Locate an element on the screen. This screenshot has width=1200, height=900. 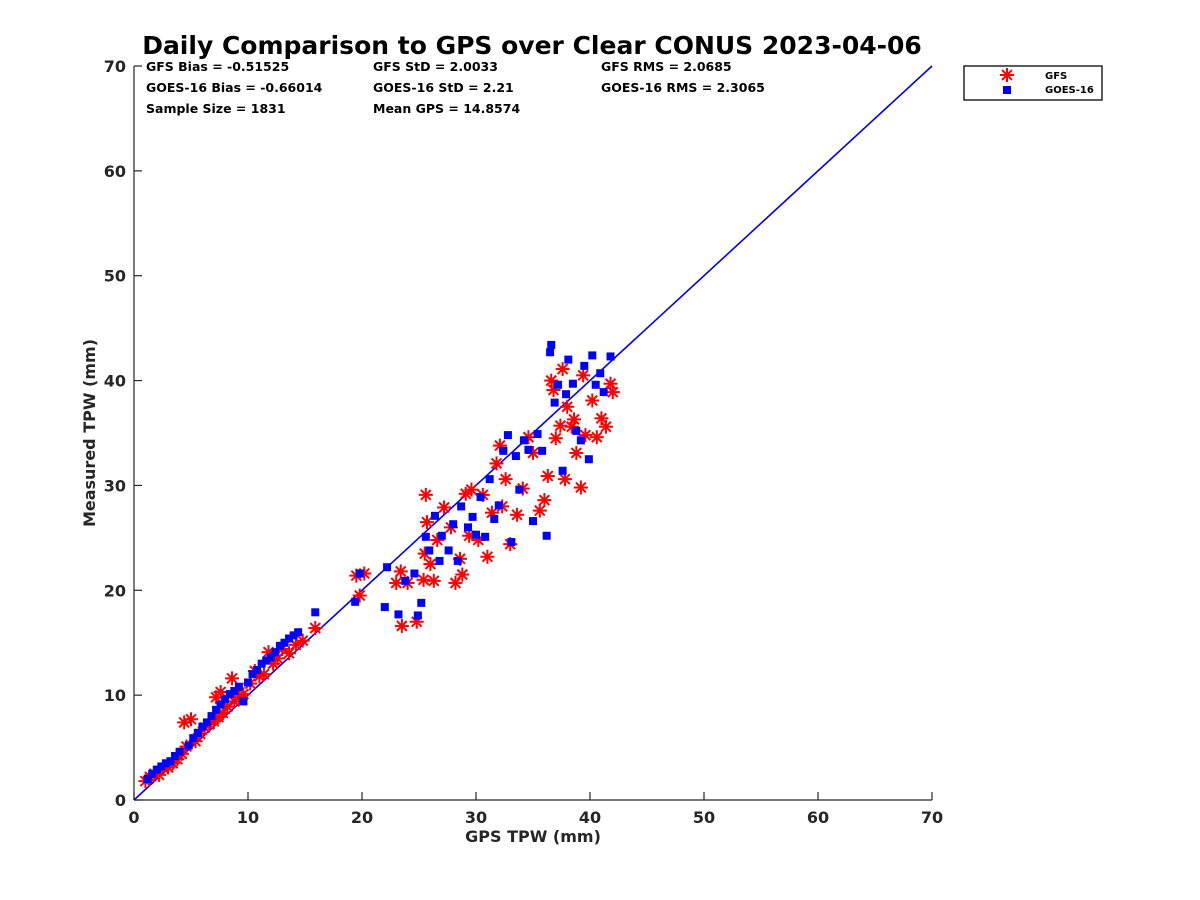
y-tick-label: 70 is located at coordinates (115, 66).